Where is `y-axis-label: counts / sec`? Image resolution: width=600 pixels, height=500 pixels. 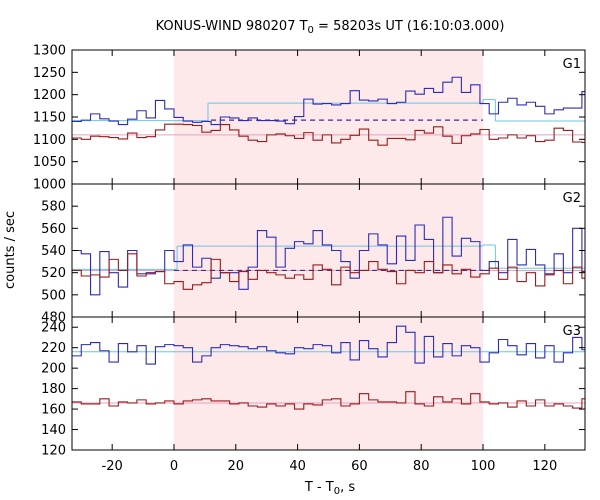
y-axis-label: counts / sec is located at coordinates (10, 250).